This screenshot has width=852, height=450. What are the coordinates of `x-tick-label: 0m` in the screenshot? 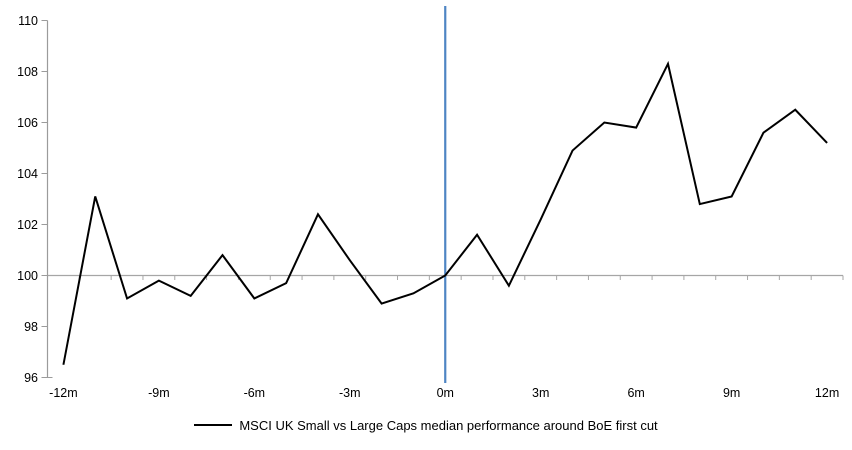 It's located at (445, 393).